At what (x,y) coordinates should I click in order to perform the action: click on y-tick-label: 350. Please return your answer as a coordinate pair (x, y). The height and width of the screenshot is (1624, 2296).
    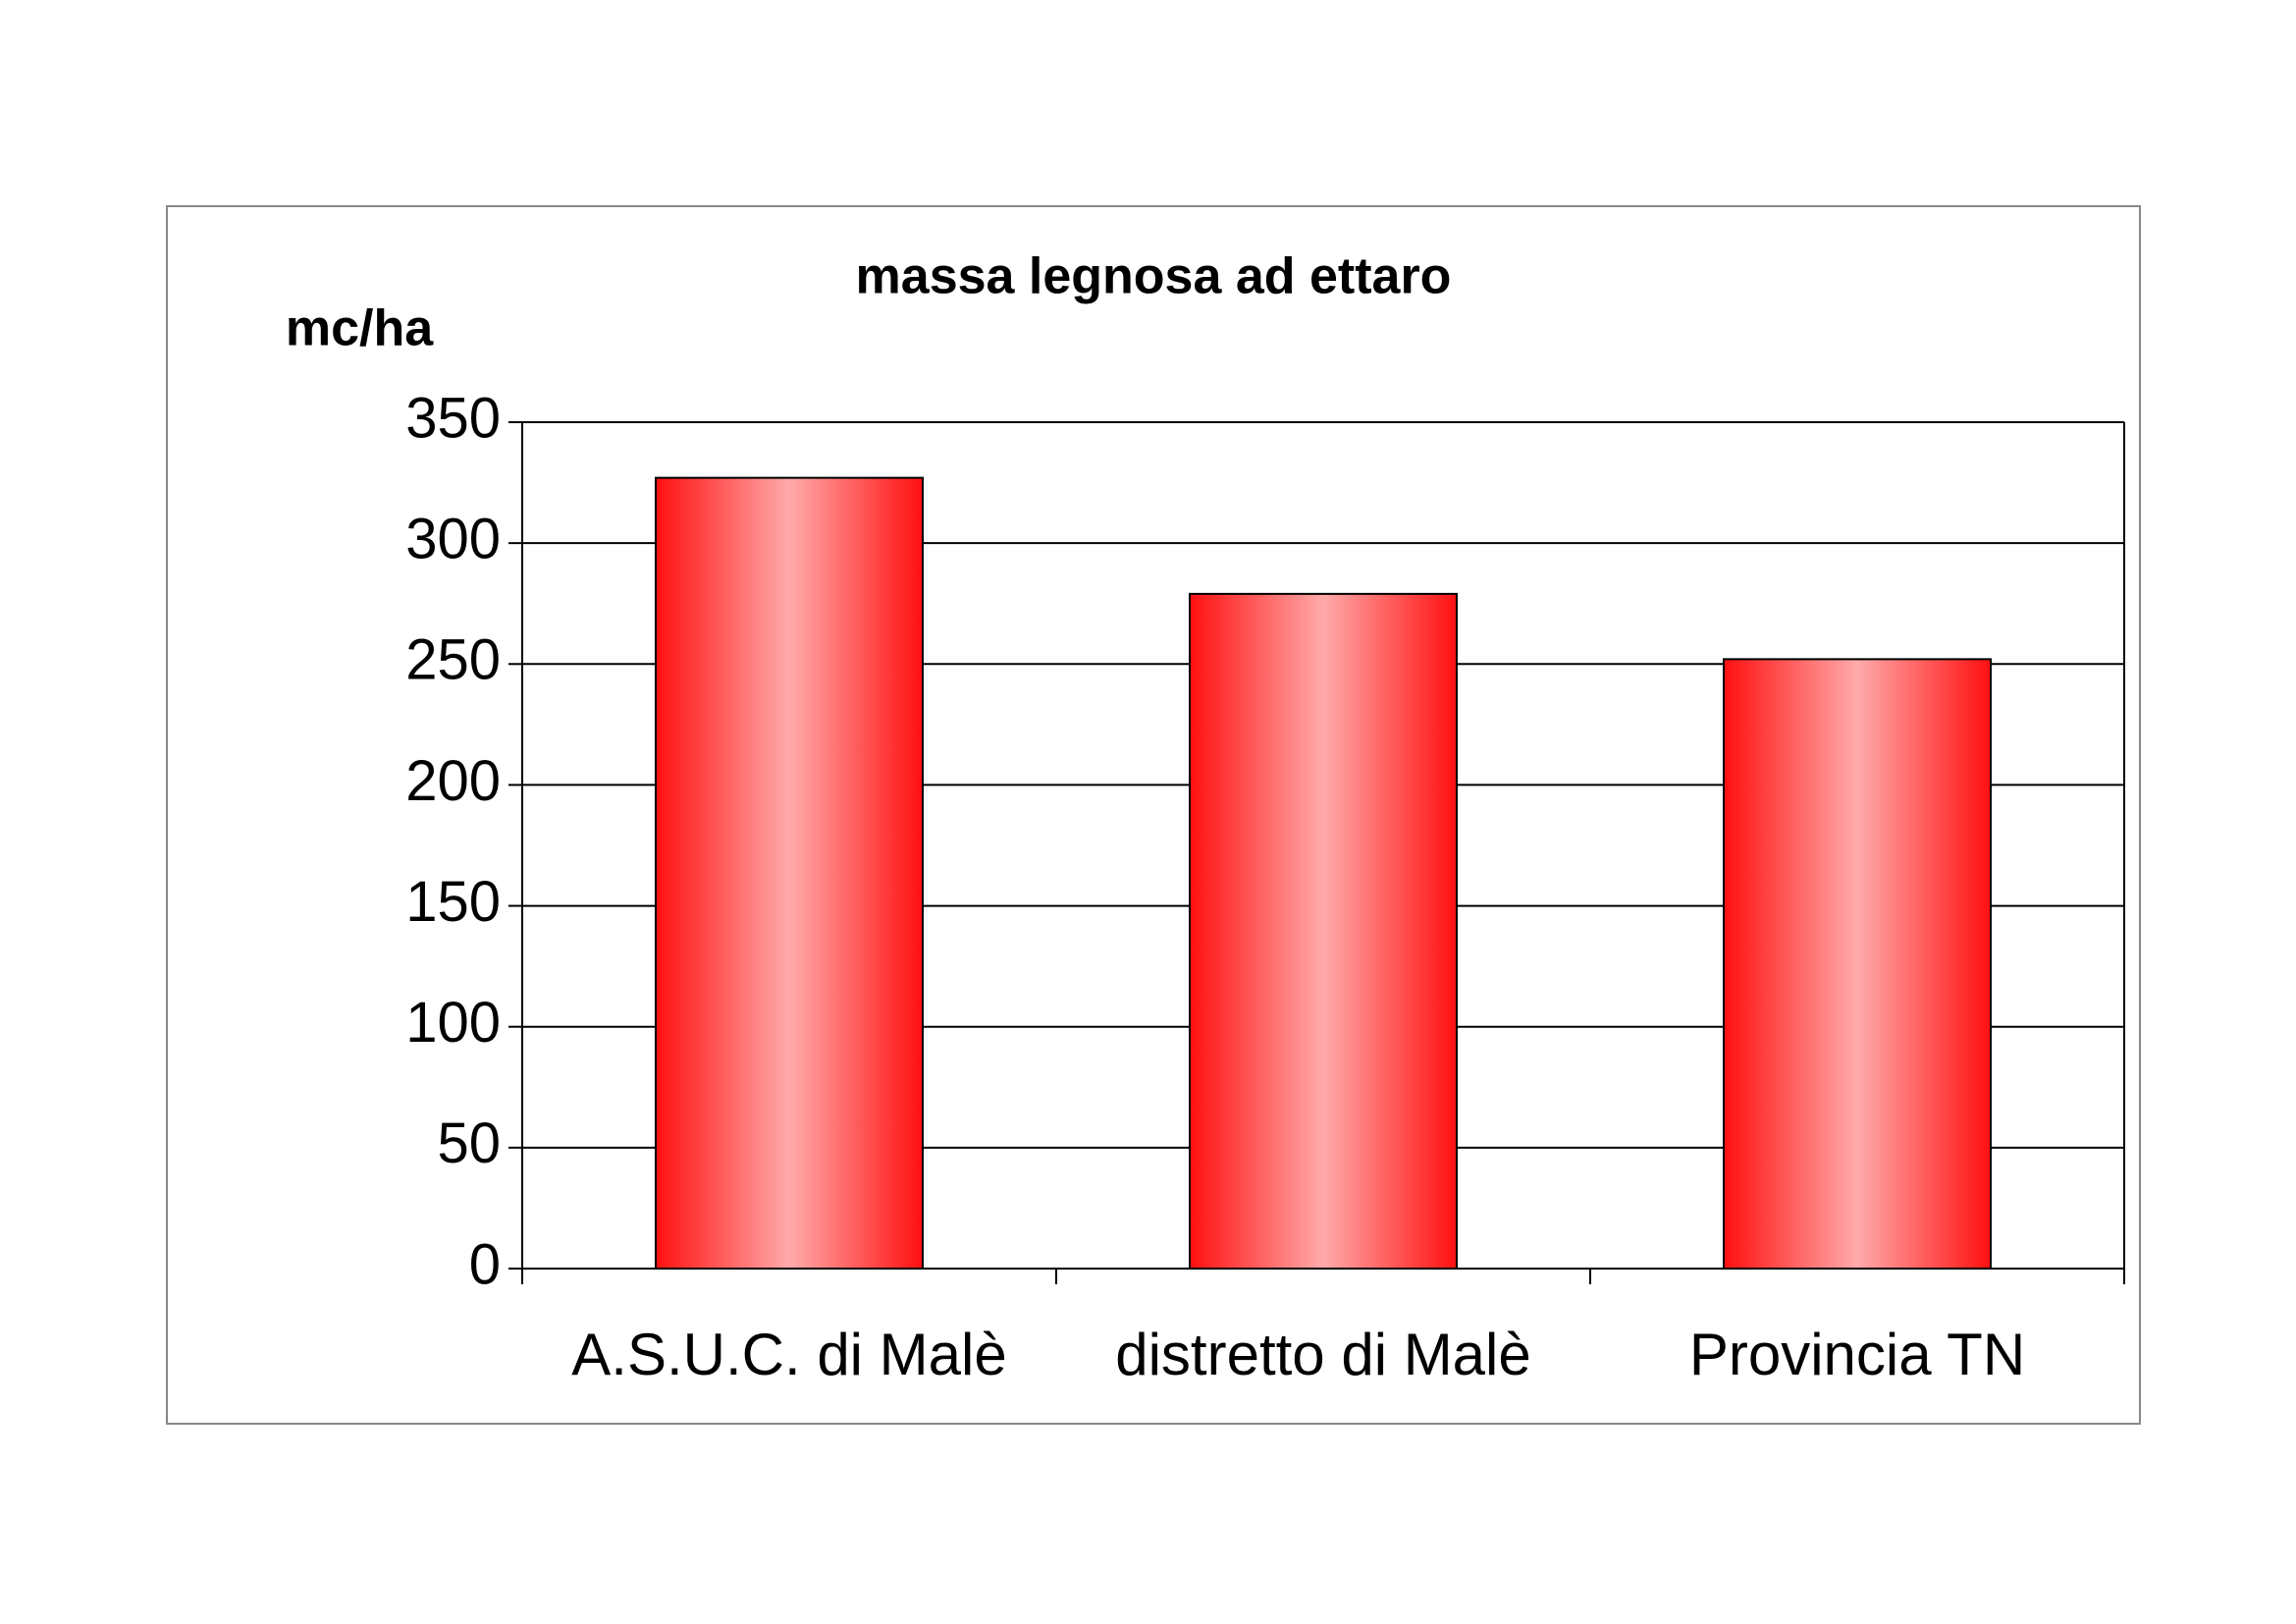
    Looking at the image, I should click on (453, 418).